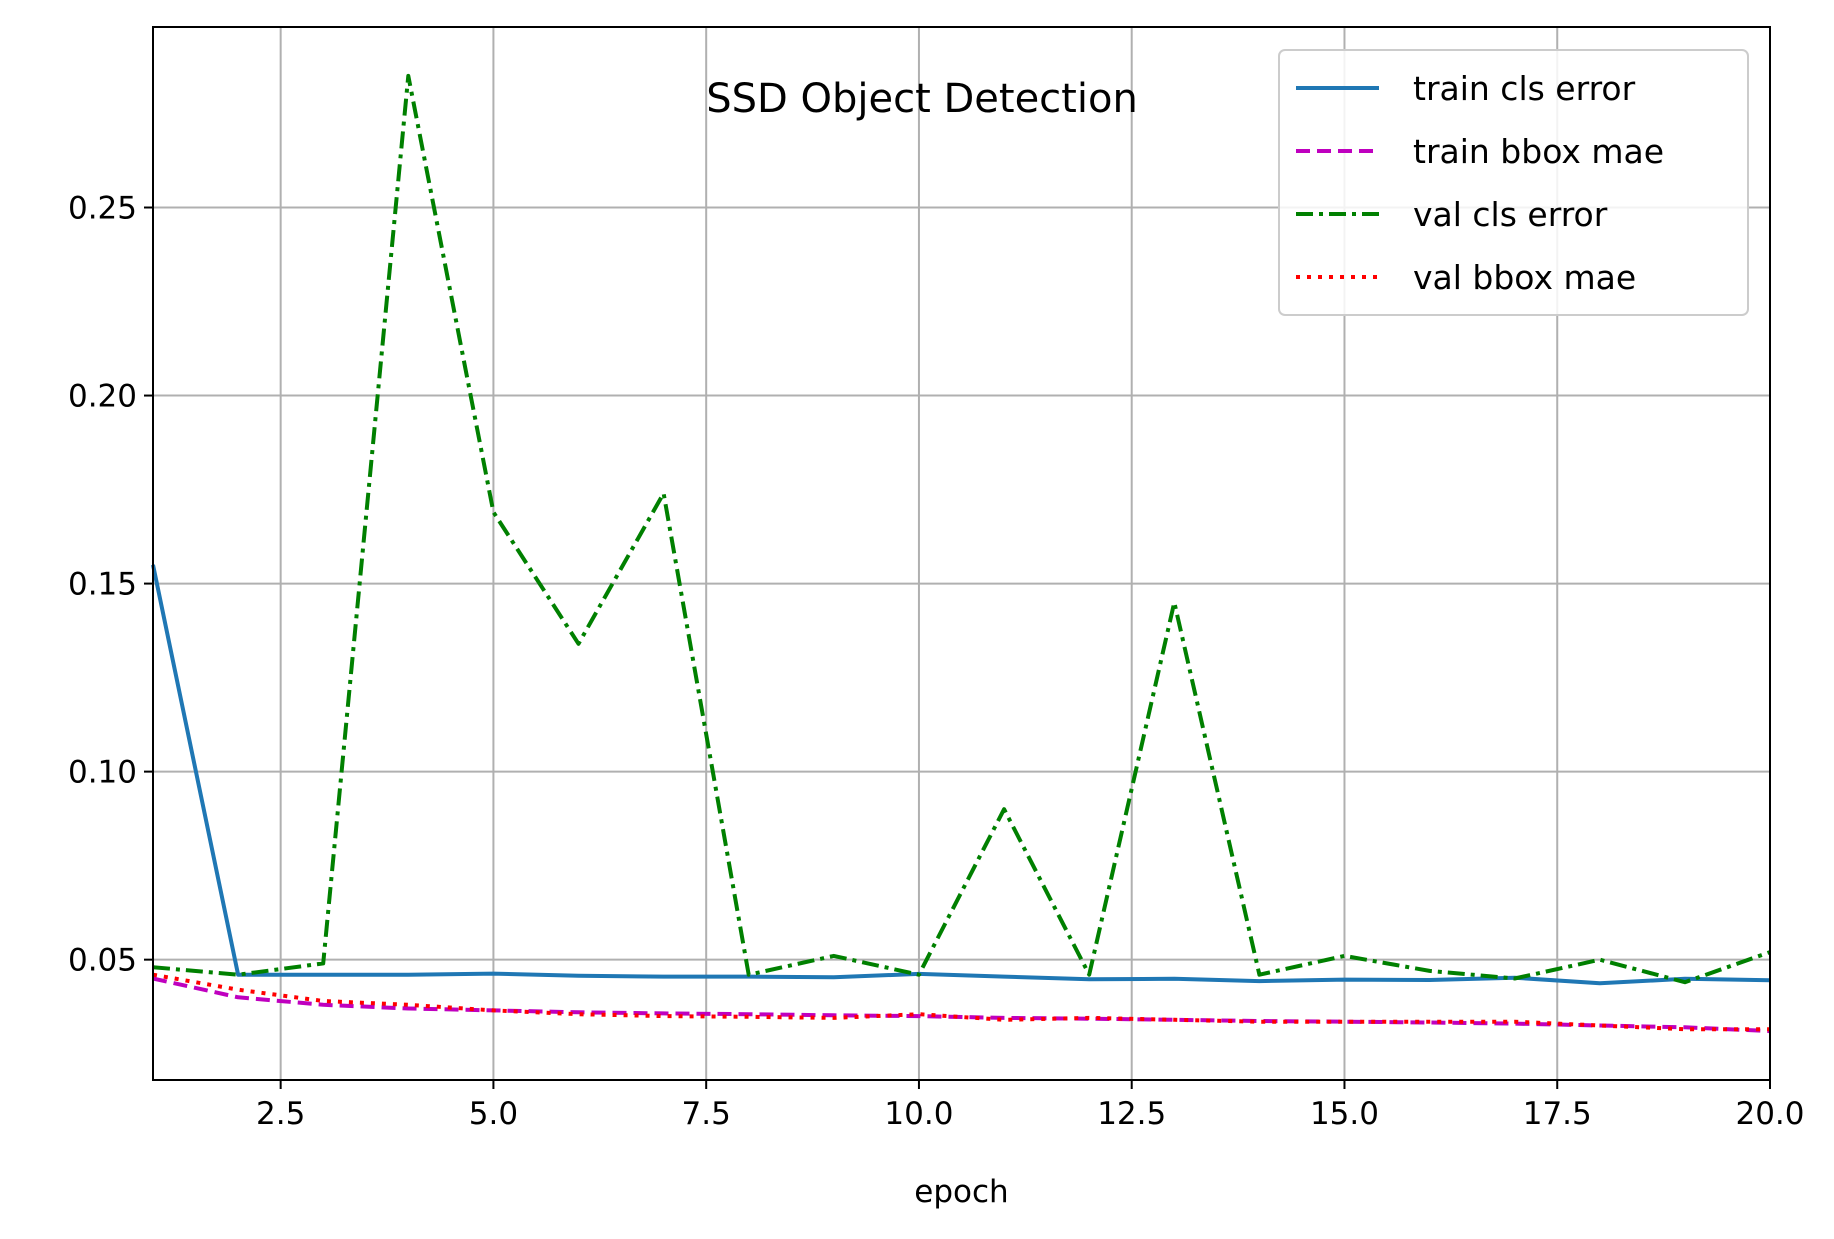 The image size is (1834, 1239). Describe the element at coordinates (961, 1005) in the screenshot. I see `series-line-train-bbox-mae` at that location.